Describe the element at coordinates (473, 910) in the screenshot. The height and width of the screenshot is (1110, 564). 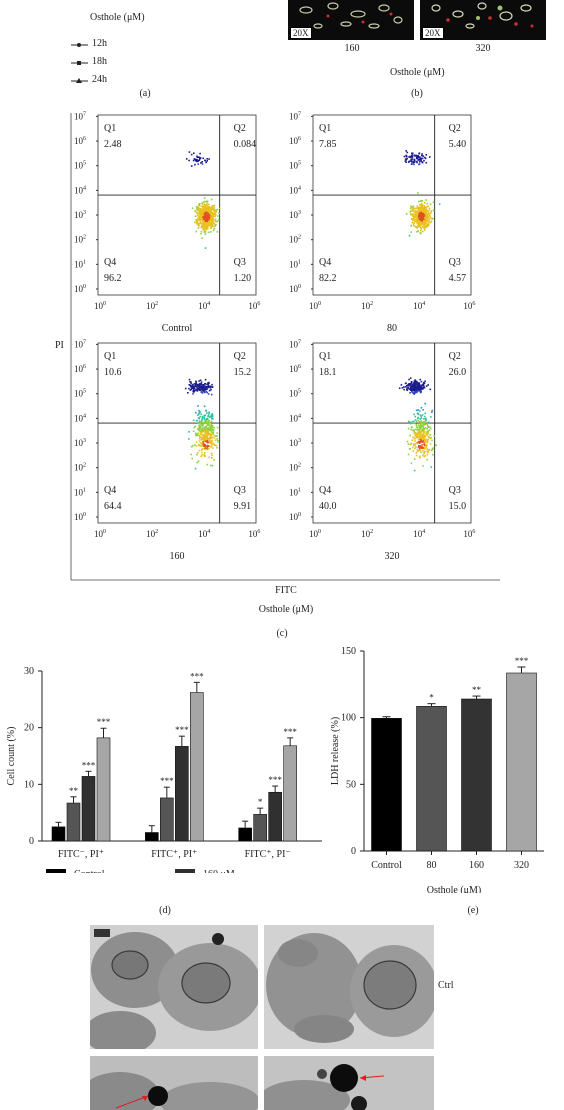
I see `panel-e-caption: (e)` at that location.